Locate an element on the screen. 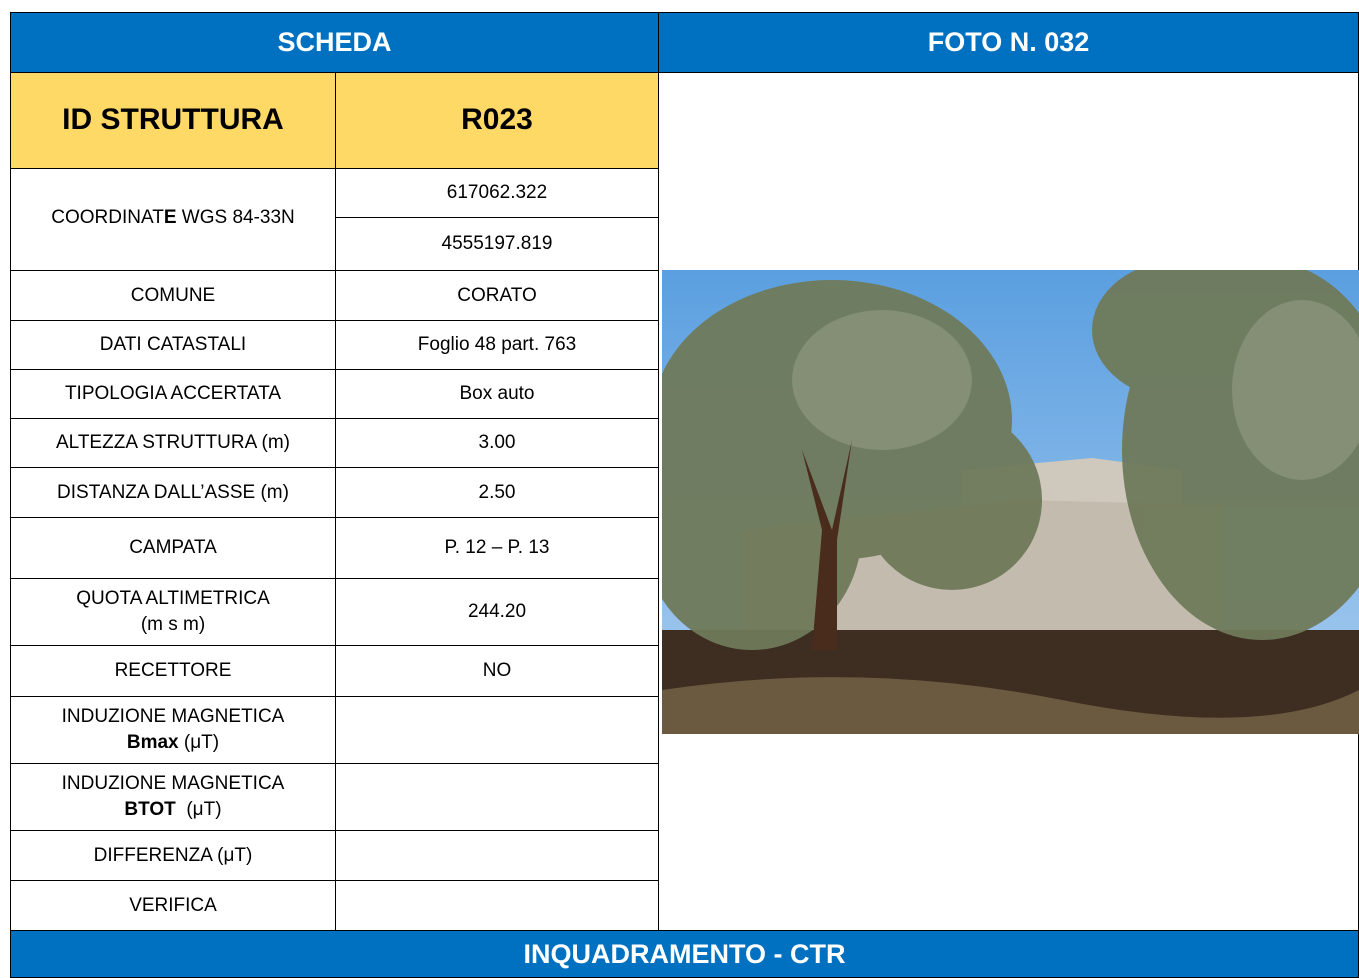 The width and height of the screenshot is (1359, 978). value: P. 12 – P. 13 is located at coordinates (497, 548).